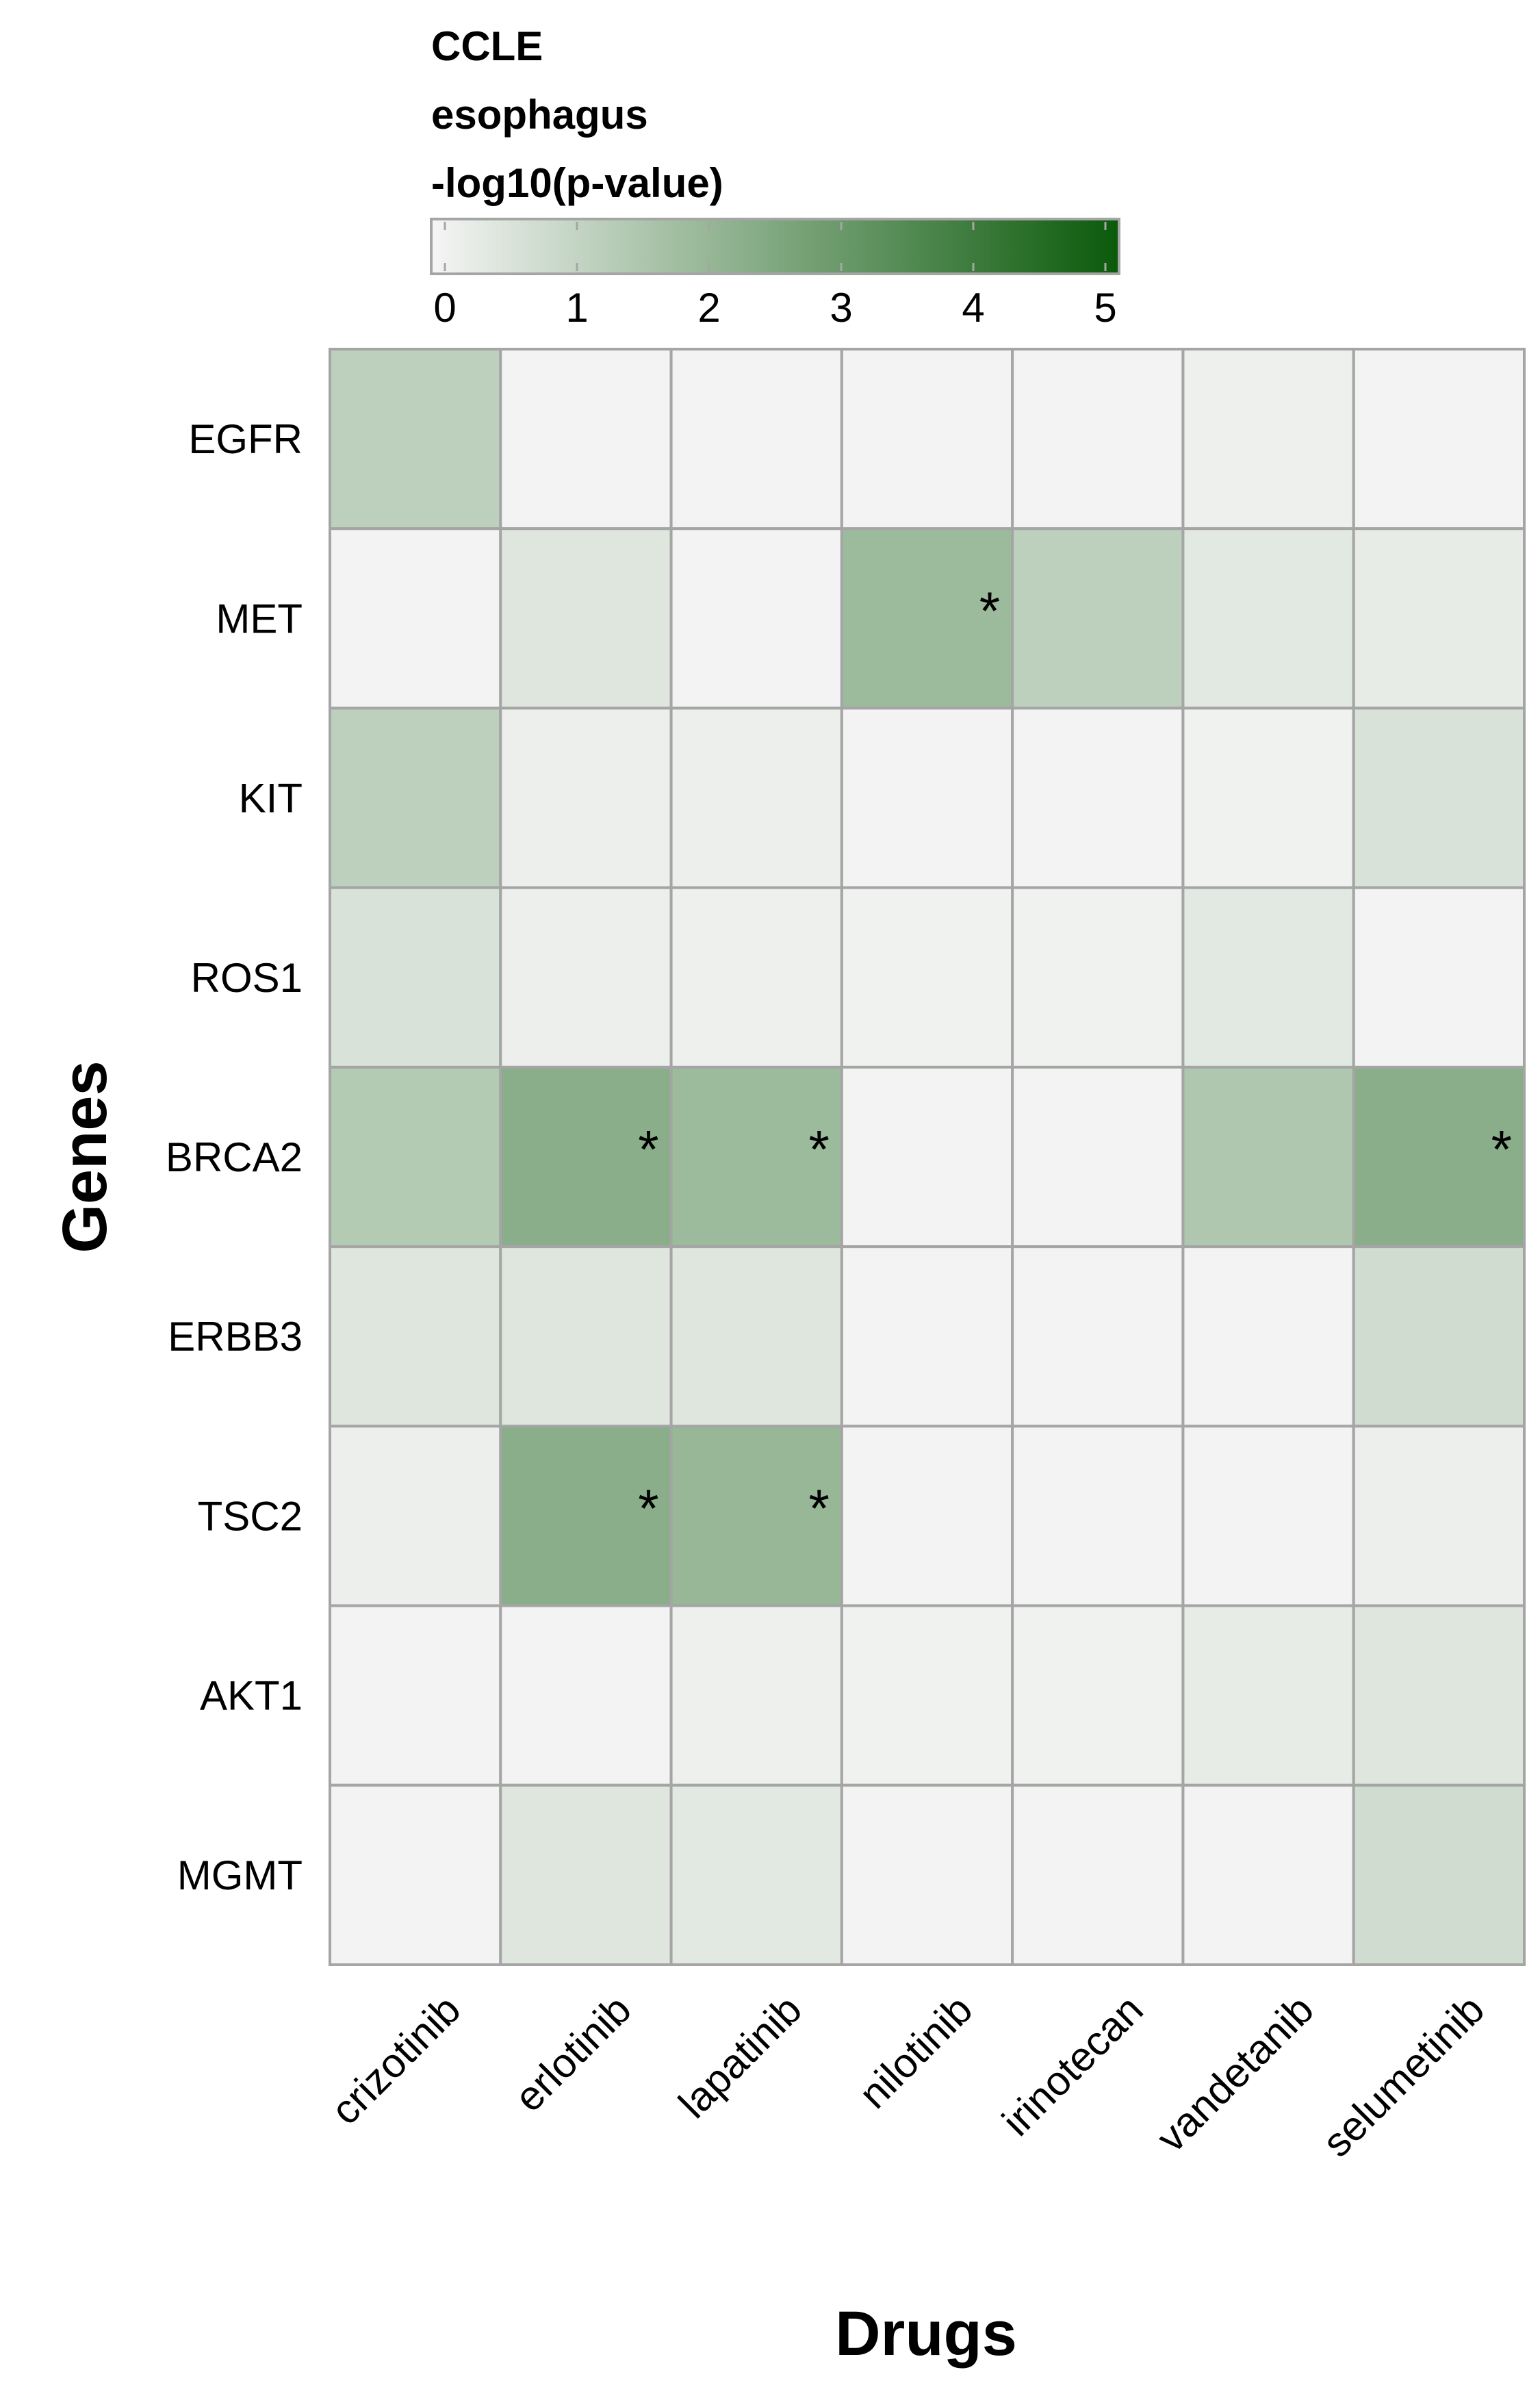  What do you see at coordinates (1268, 1336) in the screenshot?
I see `heatmap-cell-erbb3-vandetanib` at bounding box center [1268, 1336].